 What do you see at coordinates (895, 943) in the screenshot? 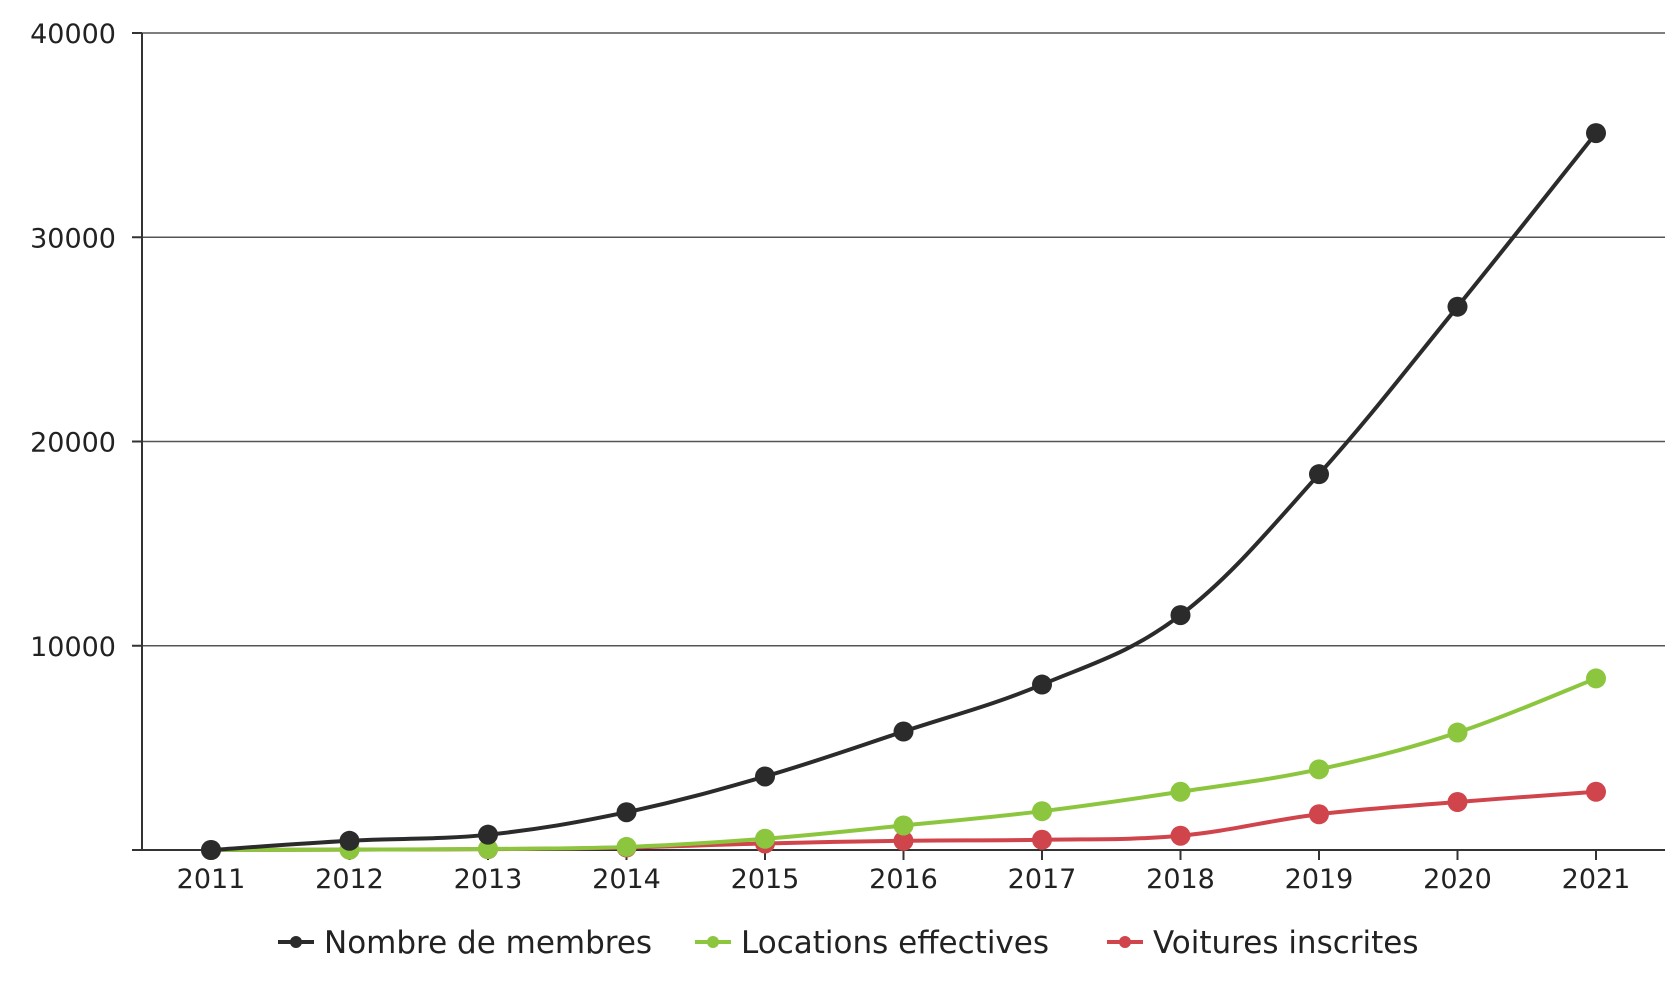
I see `legend-label: Locations effectives` at bounding box center [895, 943].